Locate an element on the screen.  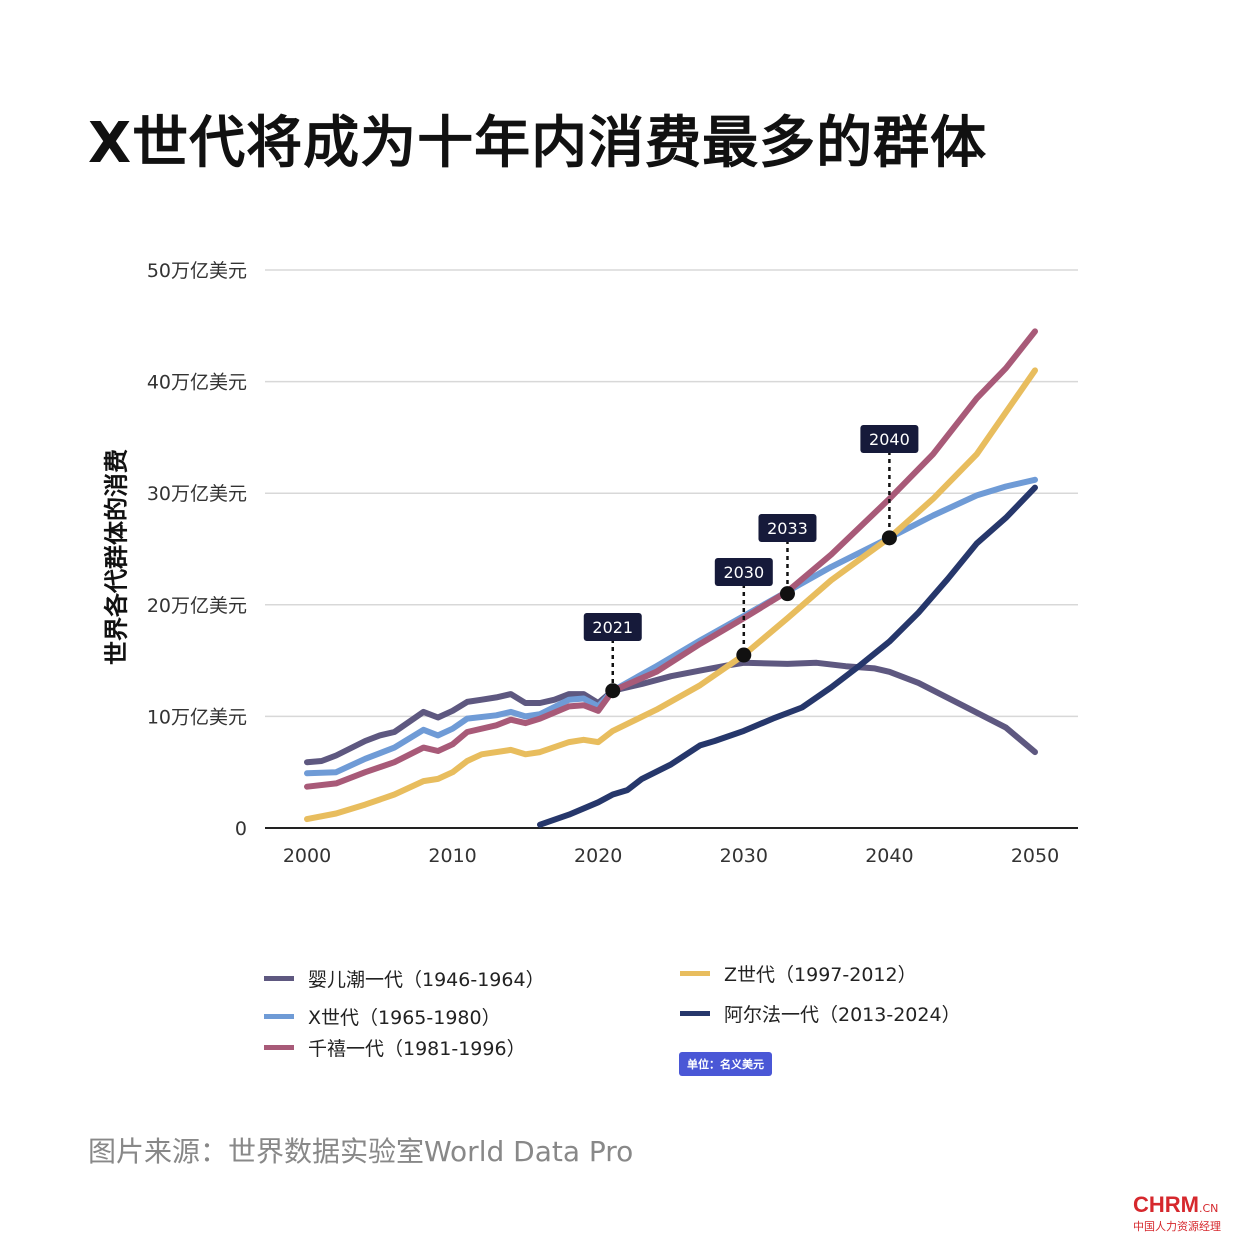
annotation-label: 2021 is located at coordinates (612, 627).